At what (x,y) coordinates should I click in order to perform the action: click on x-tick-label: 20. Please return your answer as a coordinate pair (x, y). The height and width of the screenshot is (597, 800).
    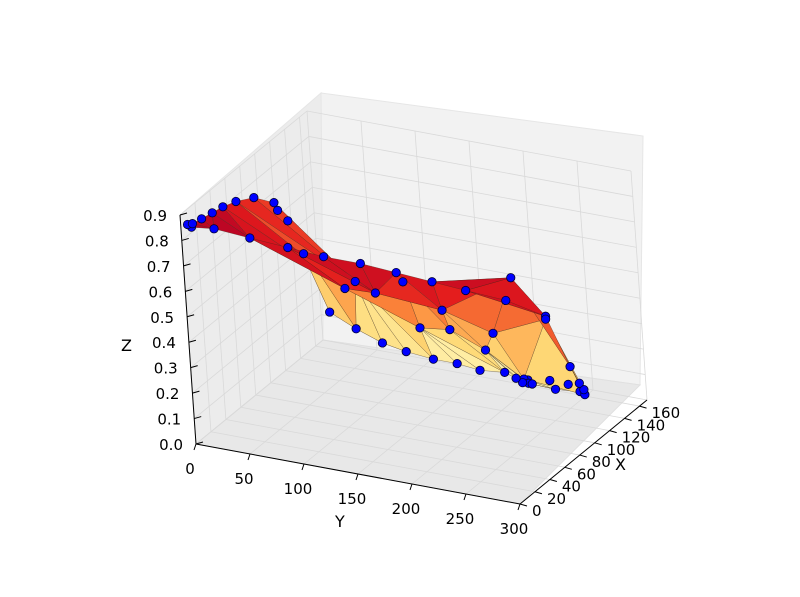
    Looking at the image, I should click on (556, 499).